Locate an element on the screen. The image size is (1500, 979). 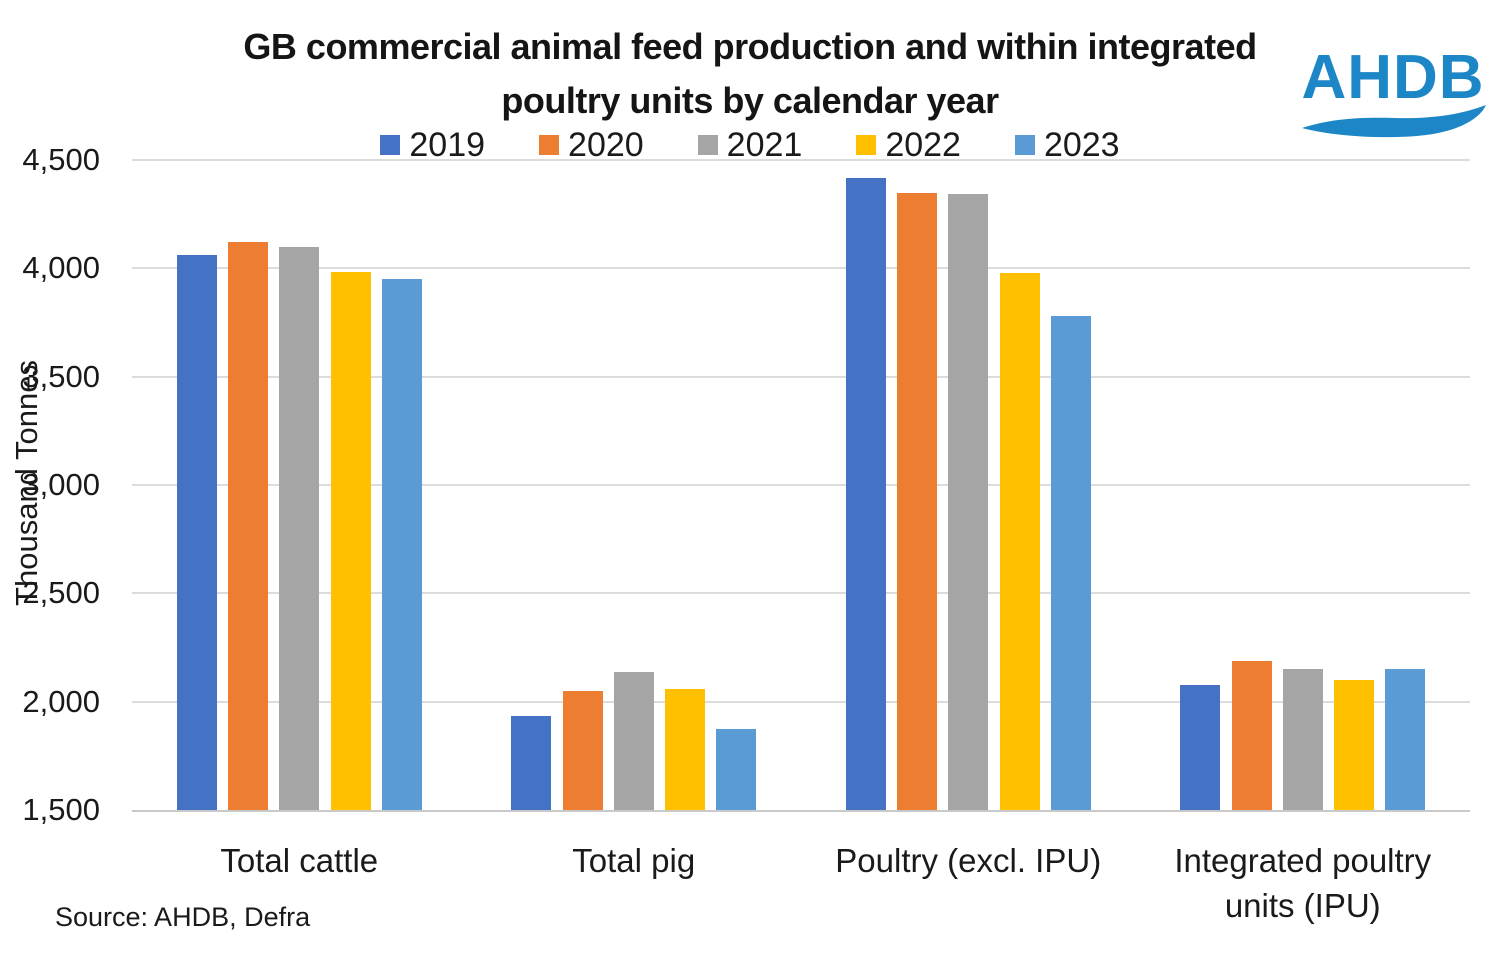
legend-swatch-2023 is located at coordinates (1024, 145).